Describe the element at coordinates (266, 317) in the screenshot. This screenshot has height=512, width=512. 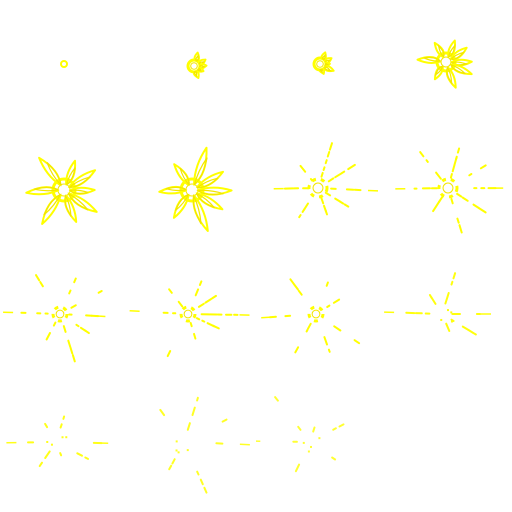
I see `spark-streak` at that location.